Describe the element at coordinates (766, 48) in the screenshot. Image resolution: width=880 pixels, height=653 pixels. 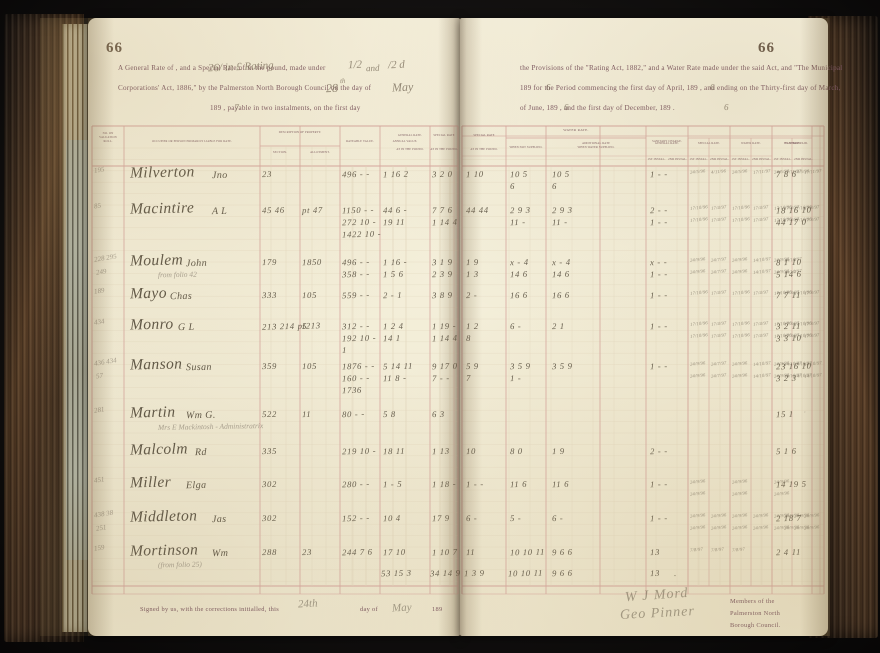
I see `folio-number-right: 66` at that location.